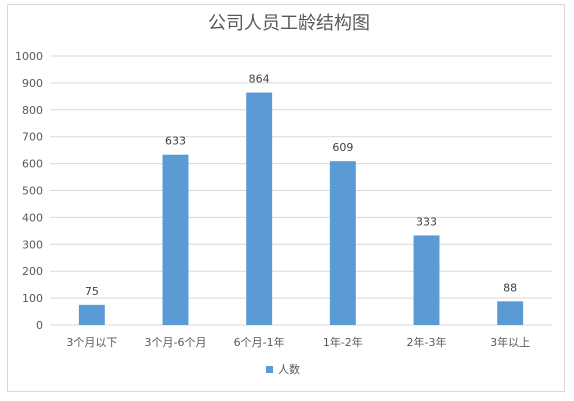  I want to click on y-tick-label: 900, so click(32, 83).